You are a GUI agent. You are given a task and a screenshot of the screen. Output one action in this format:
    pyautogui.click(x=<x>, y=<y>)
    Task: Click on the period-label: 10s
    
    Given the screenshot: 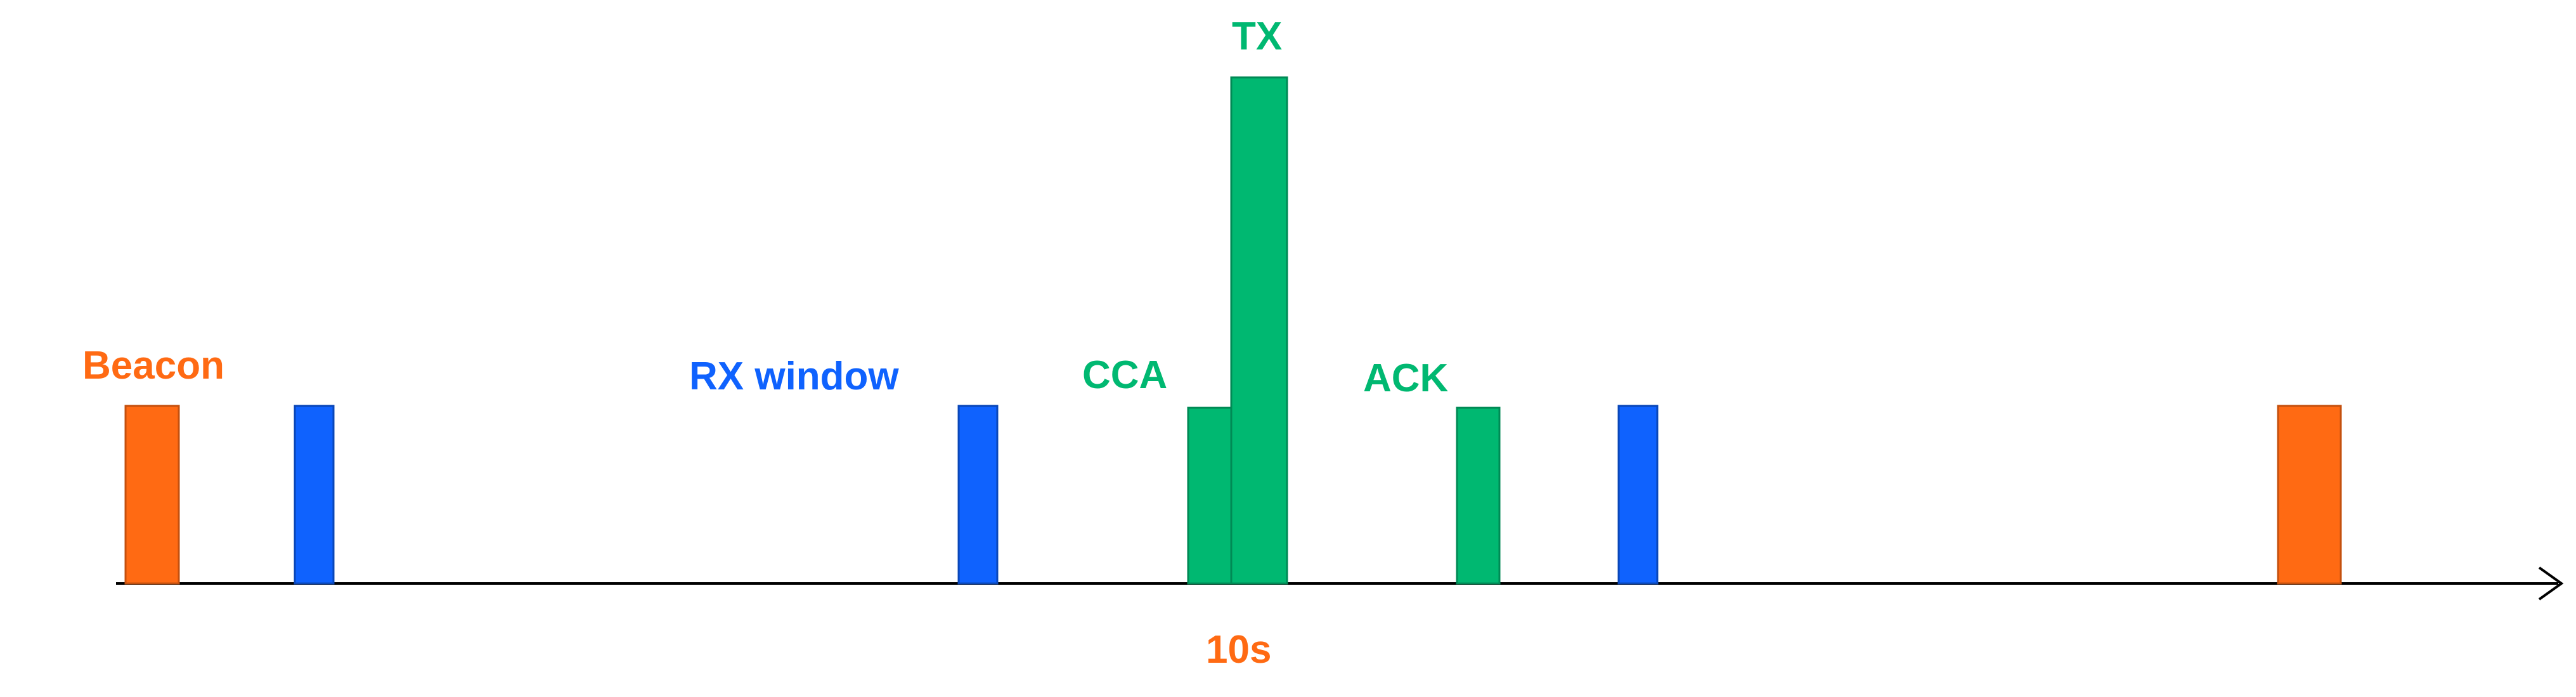 What is the action you would take?
    pyautogui.click(x=1238, y=650)
    